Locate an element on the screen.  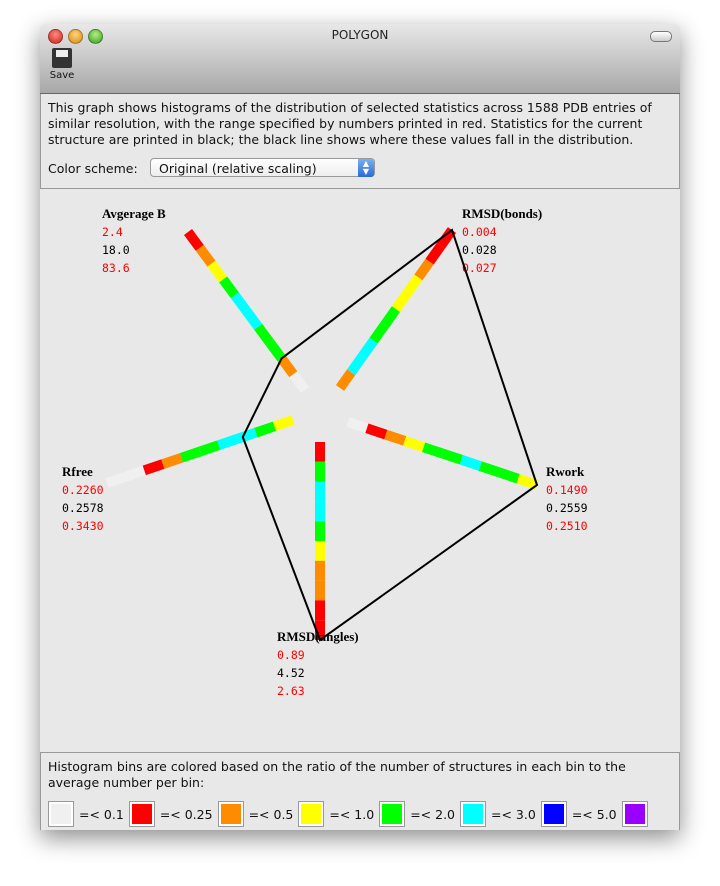
legend-label: =< 5.0 is located at coordinates (594, 814).